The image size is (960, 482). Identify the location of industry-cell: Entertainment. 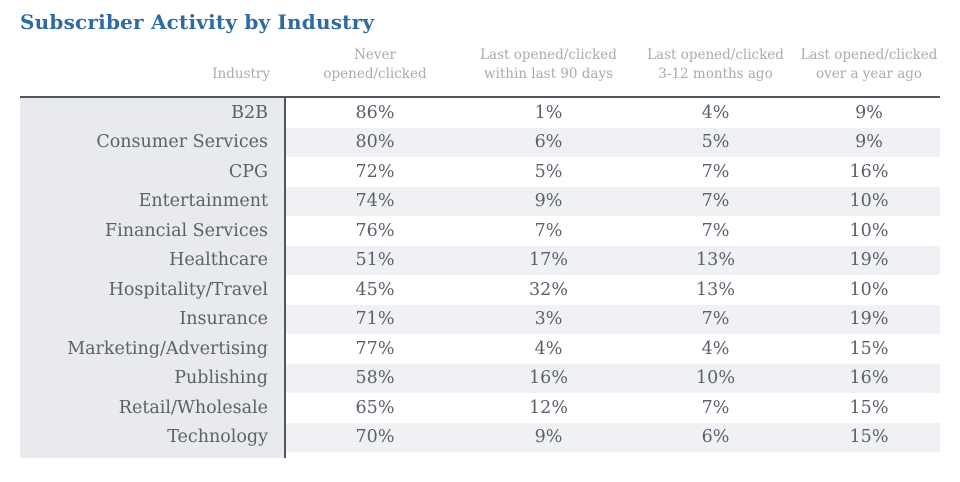
(153, 201).